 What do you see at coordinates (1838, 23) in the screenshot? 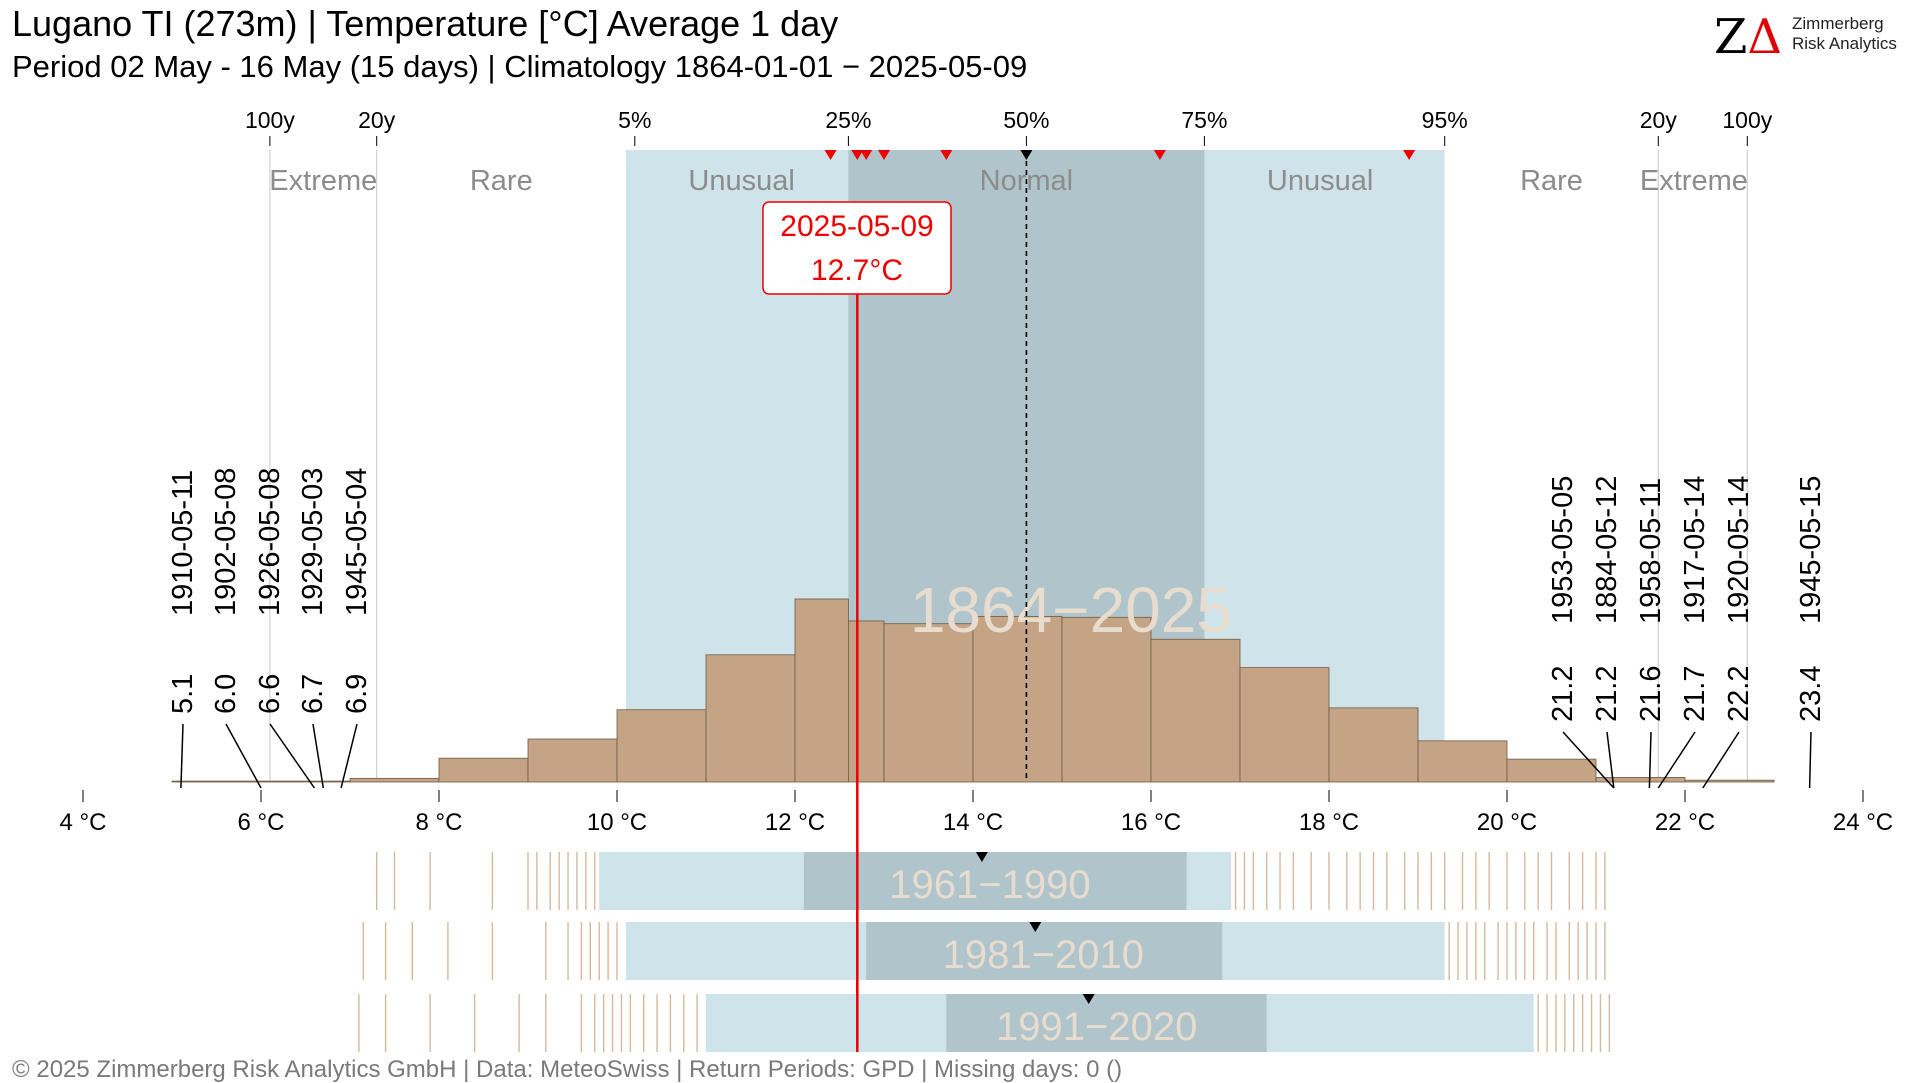
I see `logo-name-line1: Zimmerberg` at bounding box center [1838, 23].